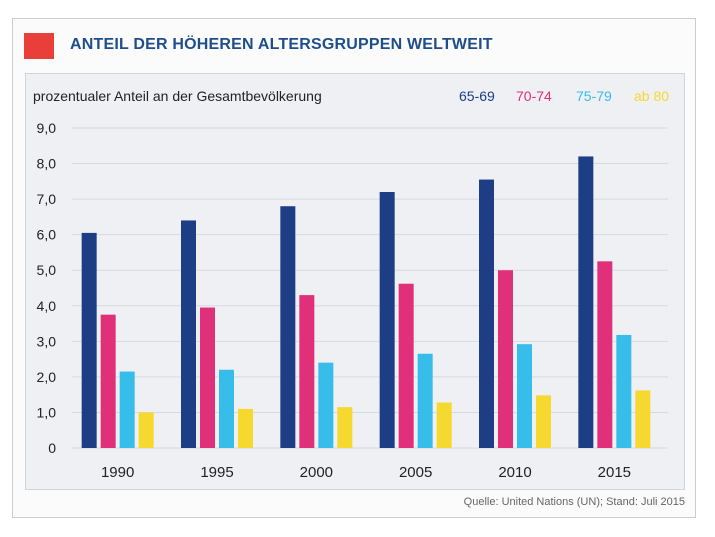 This screenshot has width=715, height=537. What do you see at coordinates (226, 408) in the screenshot?
I see `bar-75-79-1995` at bounding box center [226, 408].